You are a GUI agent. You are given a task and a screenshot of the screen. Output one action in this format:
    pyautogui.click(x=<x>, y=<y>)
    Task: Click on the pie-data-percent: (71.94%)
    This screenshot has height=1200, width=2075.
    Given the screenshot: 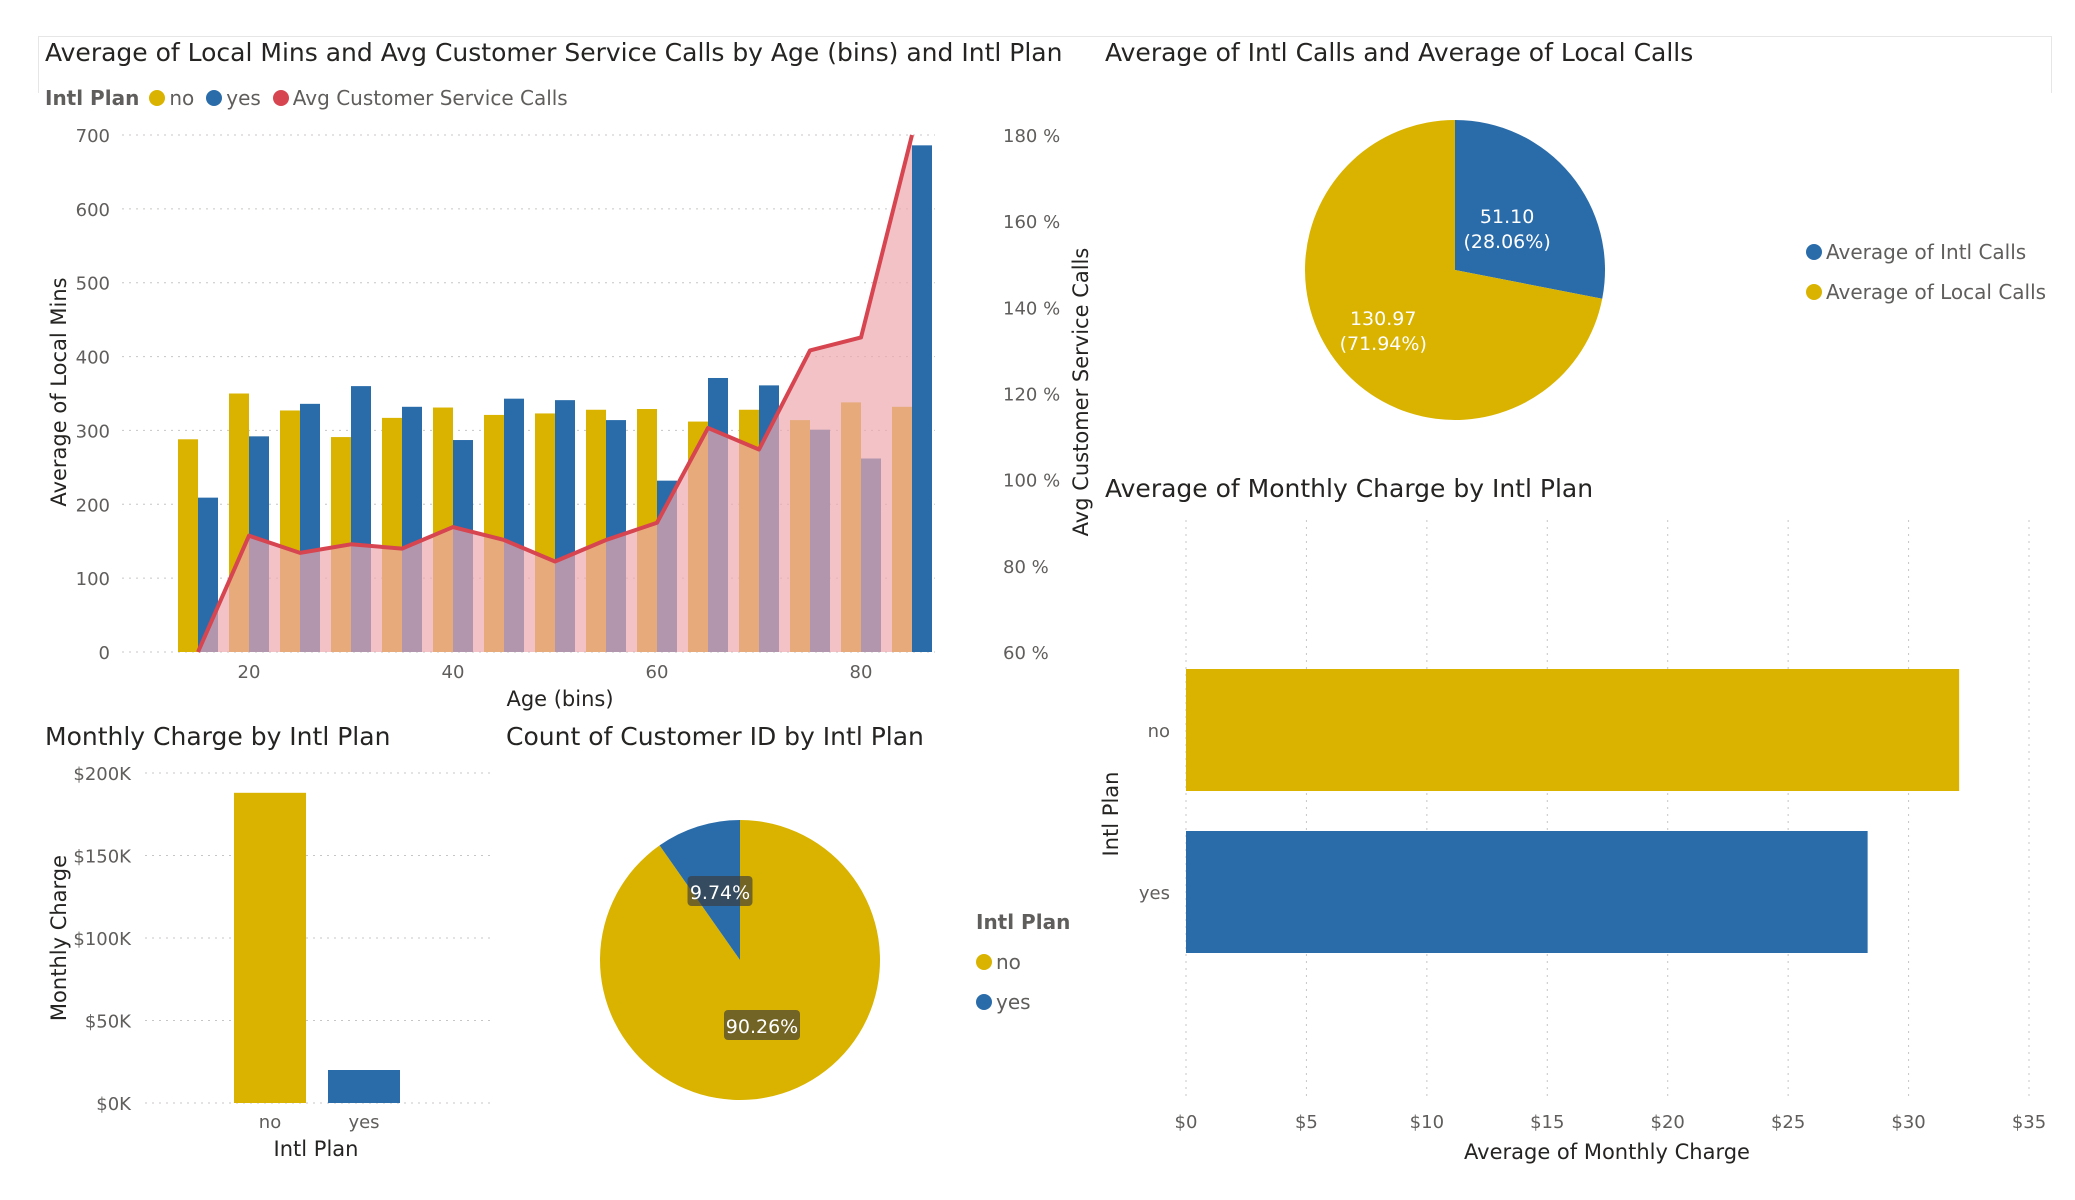 What is the action you would take?
    pyautogui.click(x=1383, y=344)
    